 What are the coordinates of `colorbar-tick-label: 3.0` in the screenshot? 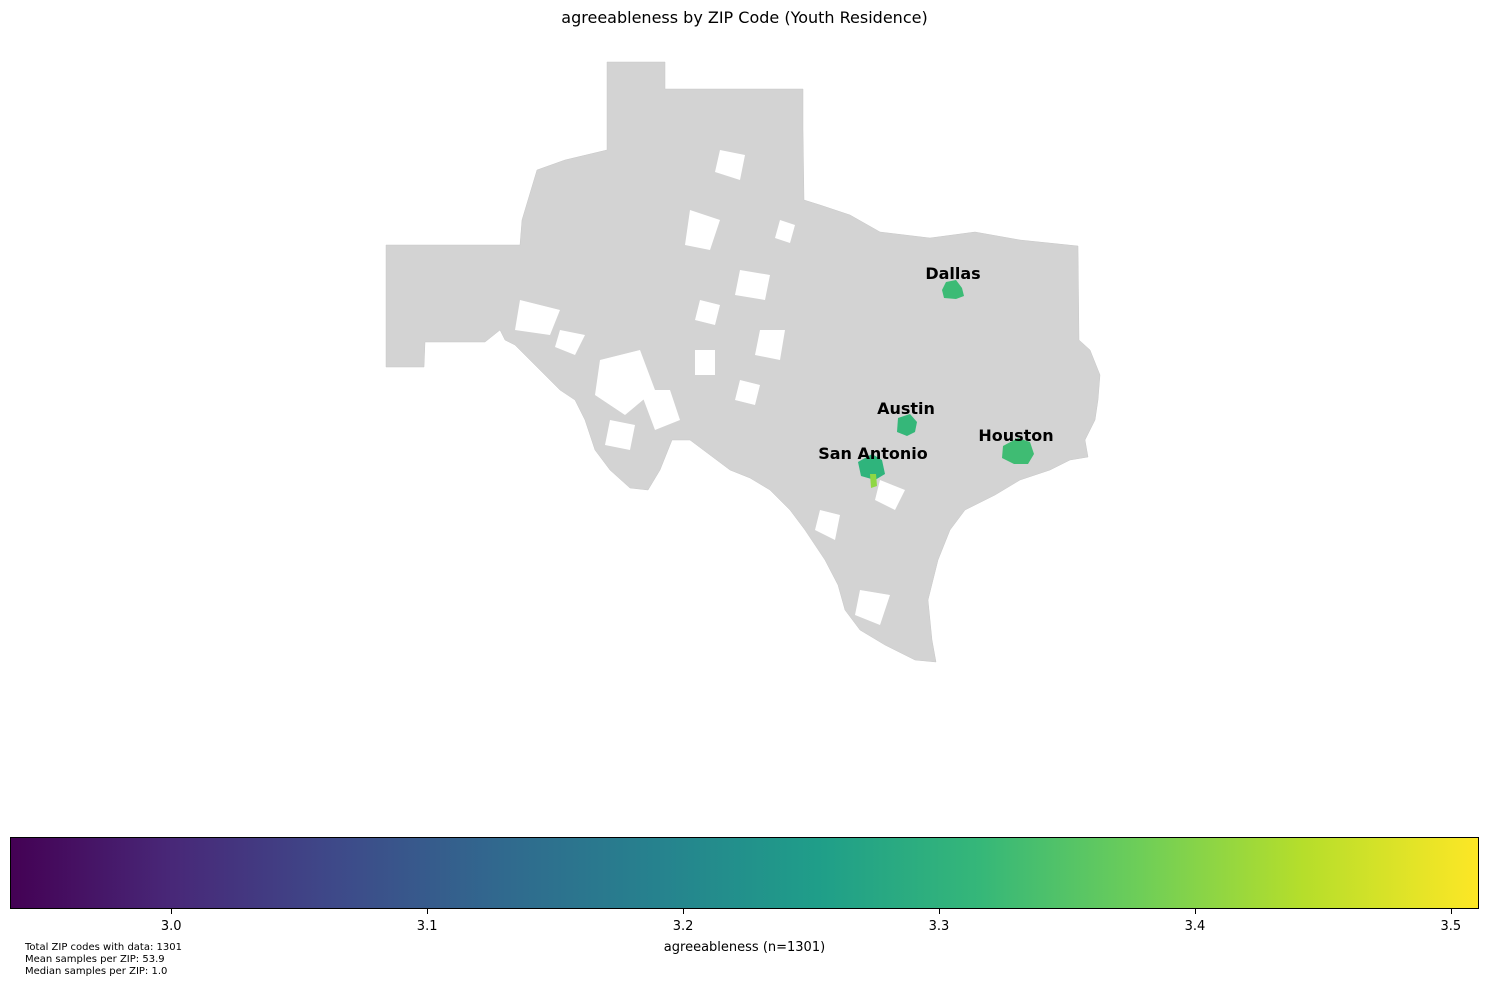 It's located at (171, 926).